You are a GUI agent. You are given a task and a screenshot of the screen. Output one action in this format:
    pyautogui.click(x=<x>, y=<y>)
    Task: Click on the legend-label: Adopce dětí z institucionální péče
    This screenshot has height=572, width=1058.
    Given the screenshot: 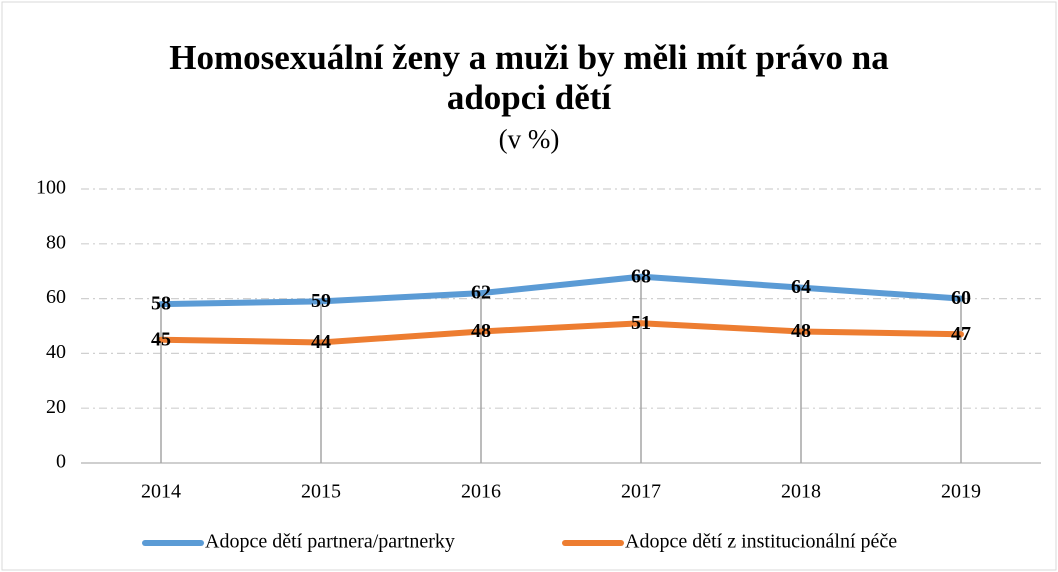 What is the action you would take?
    pyautogui.click(x=761, y=542)
    